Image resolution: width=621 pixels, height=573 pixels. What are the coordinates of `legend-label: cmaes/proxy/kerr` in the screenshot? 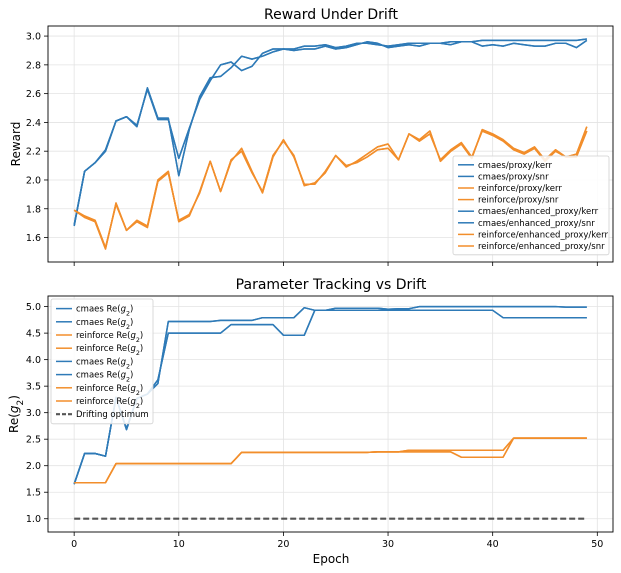 It's located at (515, 166).